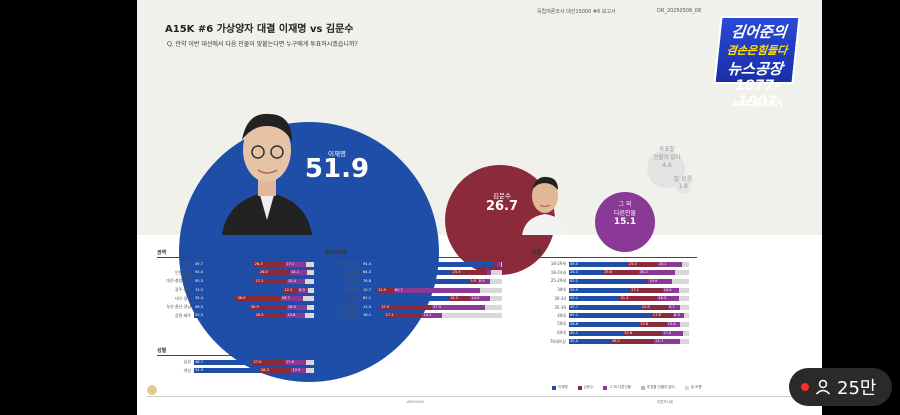 The width and height of the screenshot is (900, 415). Describe the element at coordinates (683, 186) in the screenshot. I see `bubble-unknown` at that location.